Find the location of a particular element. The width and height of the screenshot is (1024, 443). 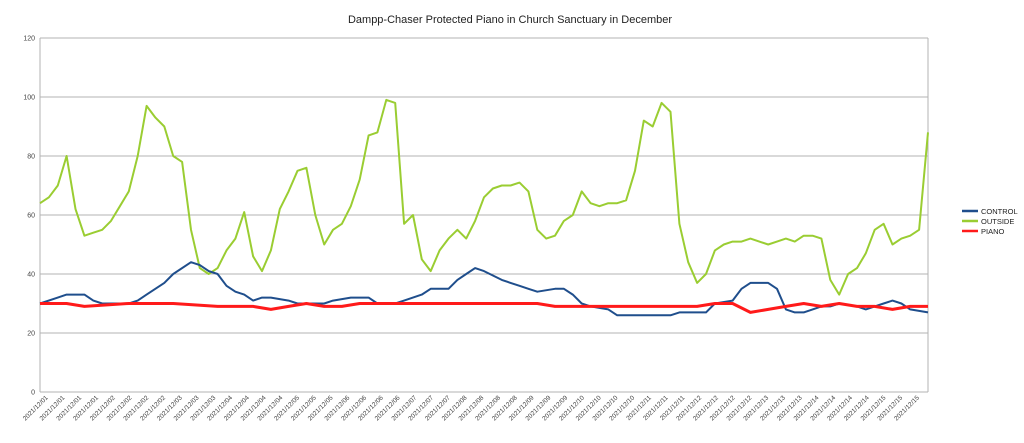

y-tick-label: 20 is located at coordinates (31, 334).